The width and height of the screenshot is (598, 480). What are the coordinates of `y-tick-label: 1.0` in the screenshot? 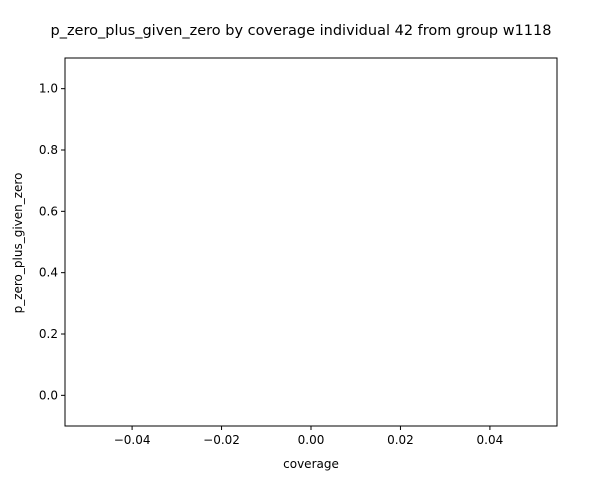 It's located at (48, 89).